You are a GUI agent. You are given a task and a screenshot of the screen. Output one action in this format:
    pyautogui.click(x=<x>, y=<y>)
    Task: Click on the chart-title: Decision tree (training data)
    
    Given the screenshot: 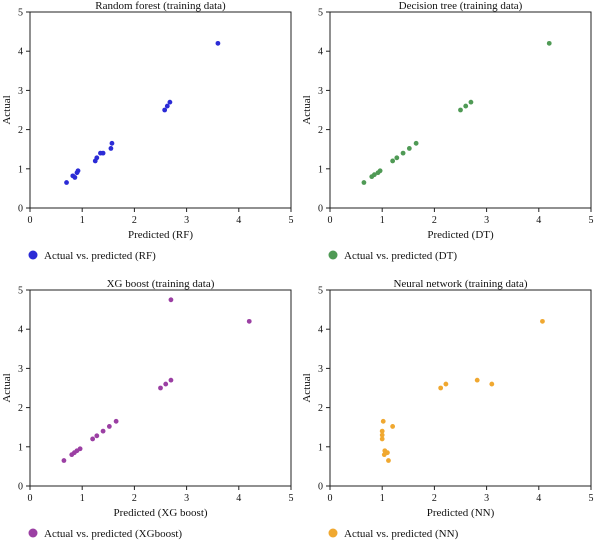 What is the action you would take?
    pyautogui.click(x=461, y=6)
    